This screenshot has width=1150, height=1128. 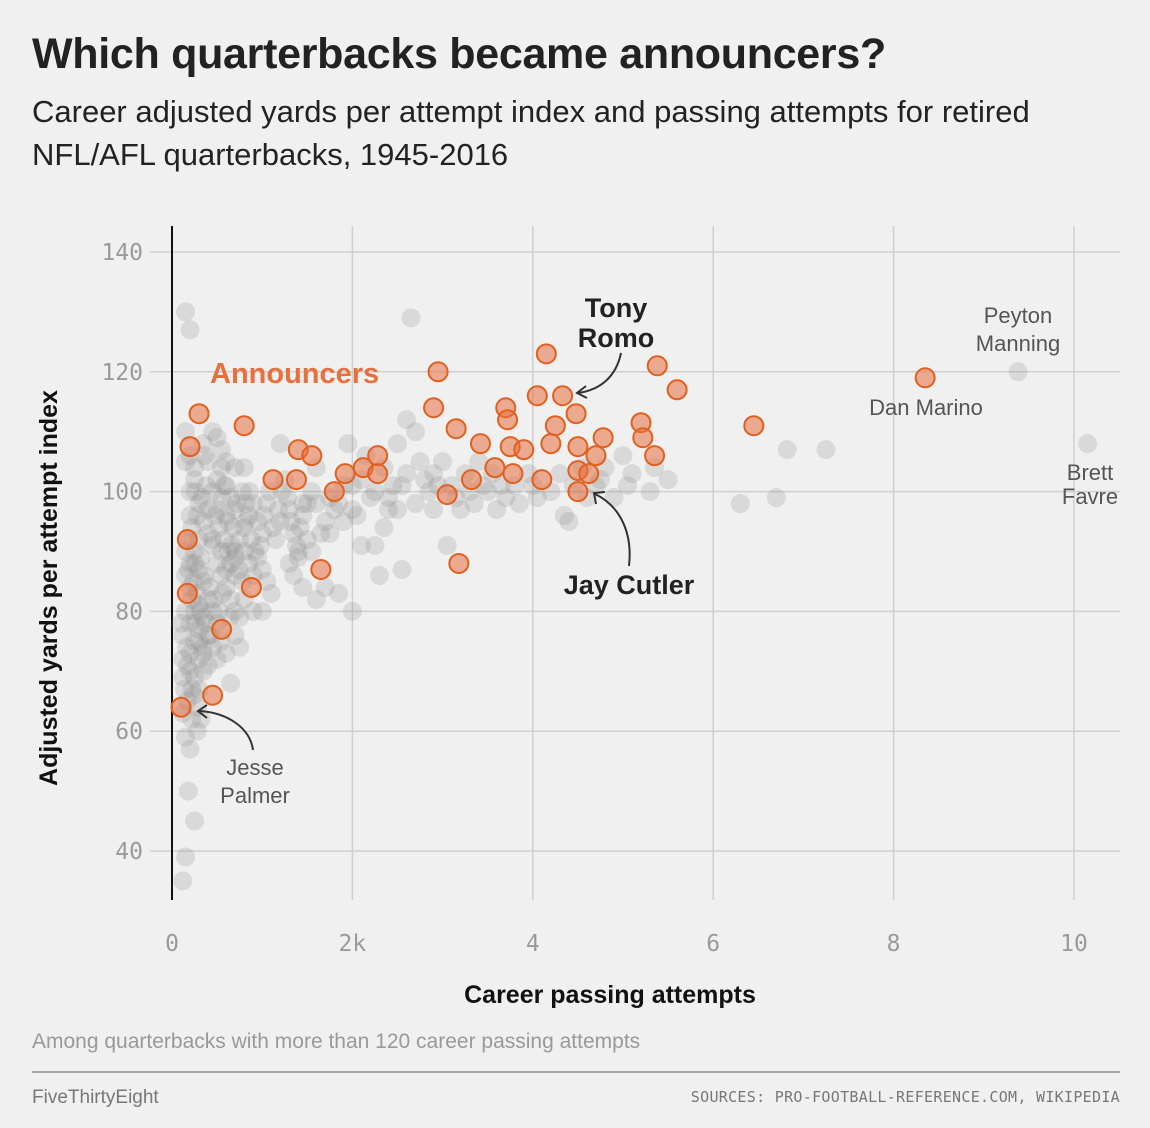 What do you see at coordinates (629, 585) in the screenshot?
I see `jay-cutler-label: Jay Cutler` at bounding box center [629, 585].